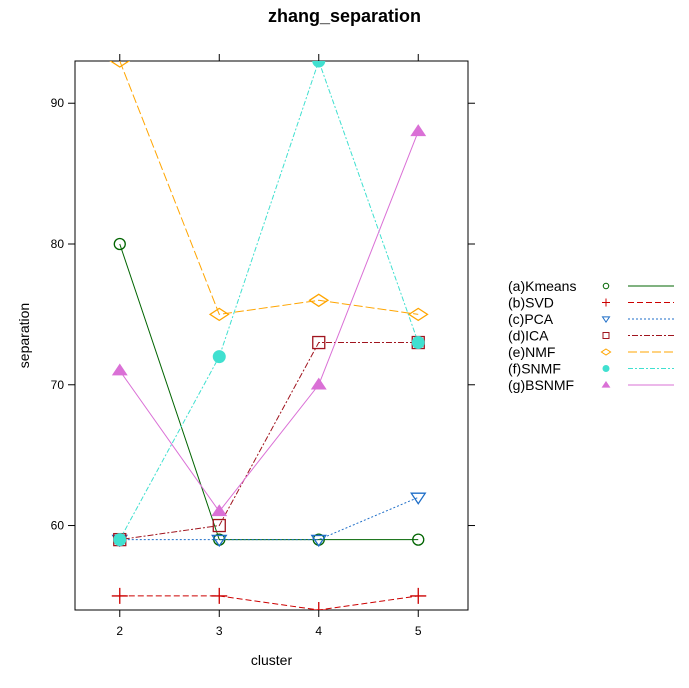  I want to click on legend-marker-enmf, so click(606, 352).